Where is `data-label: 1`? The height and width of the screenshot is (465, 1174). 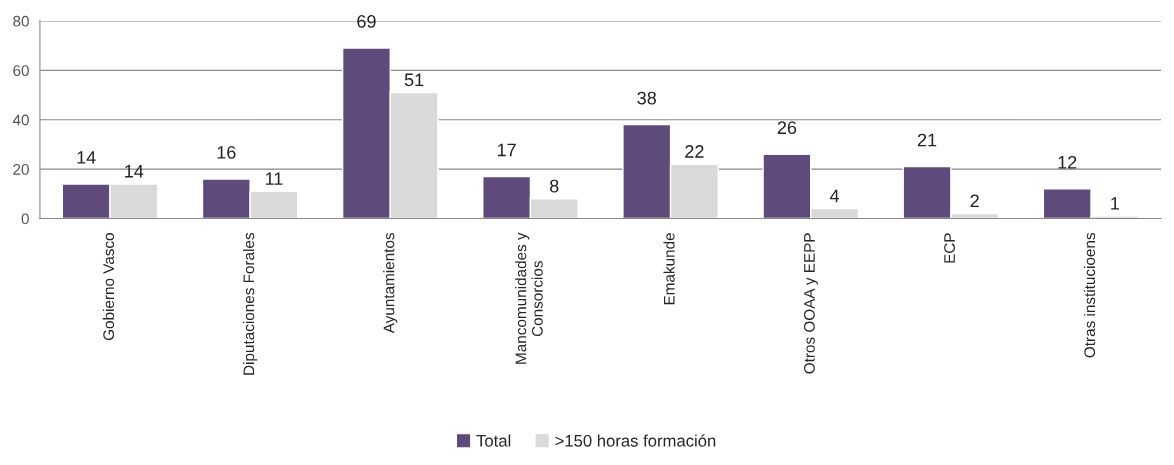
data-label: 1 is located at coordinates (1115, 203).